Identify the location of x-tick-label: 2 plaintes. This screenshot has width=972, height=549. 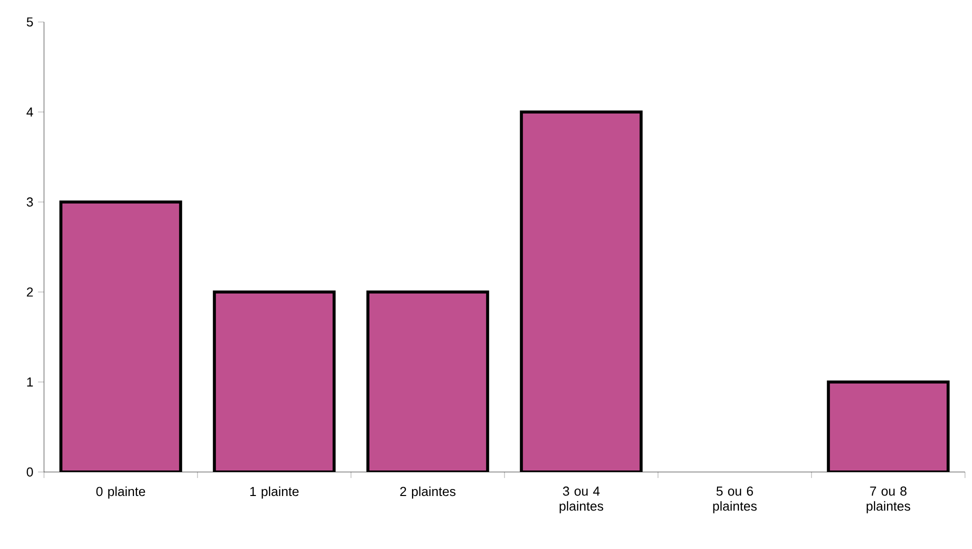
(428, 492).